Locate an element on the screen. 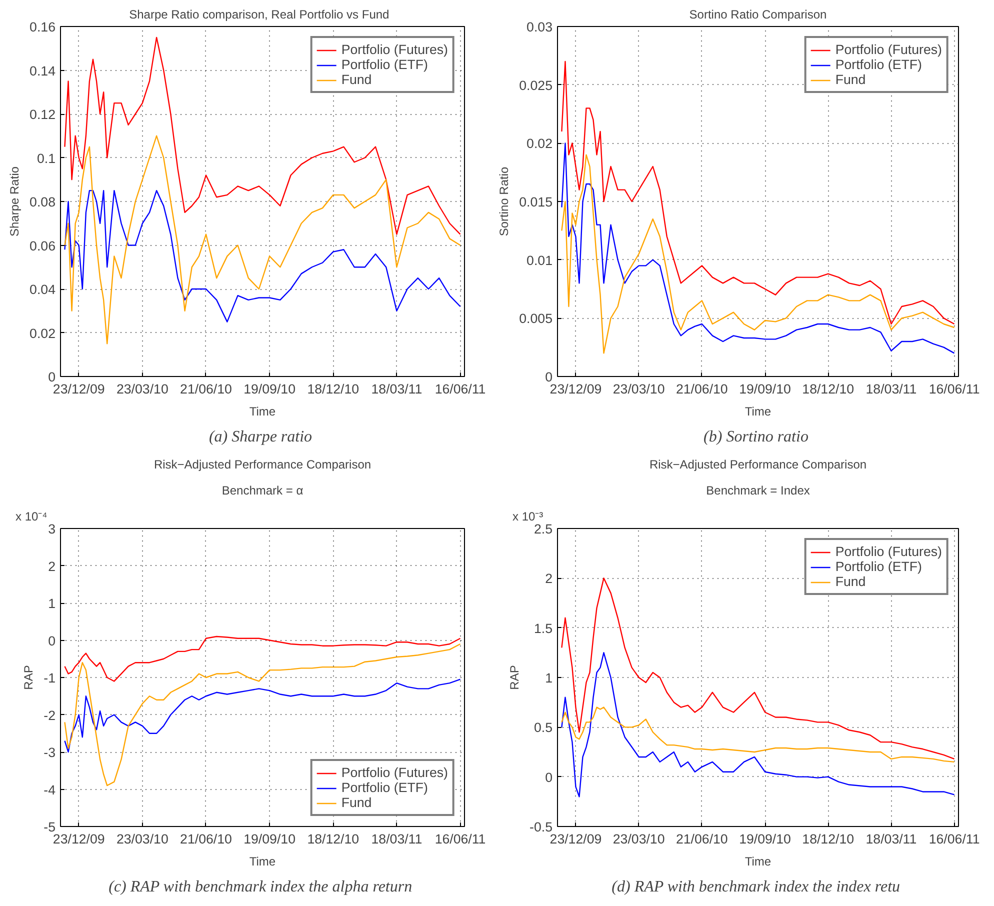  y-tick-label: 1.5 is located at coordinates (543, 628).